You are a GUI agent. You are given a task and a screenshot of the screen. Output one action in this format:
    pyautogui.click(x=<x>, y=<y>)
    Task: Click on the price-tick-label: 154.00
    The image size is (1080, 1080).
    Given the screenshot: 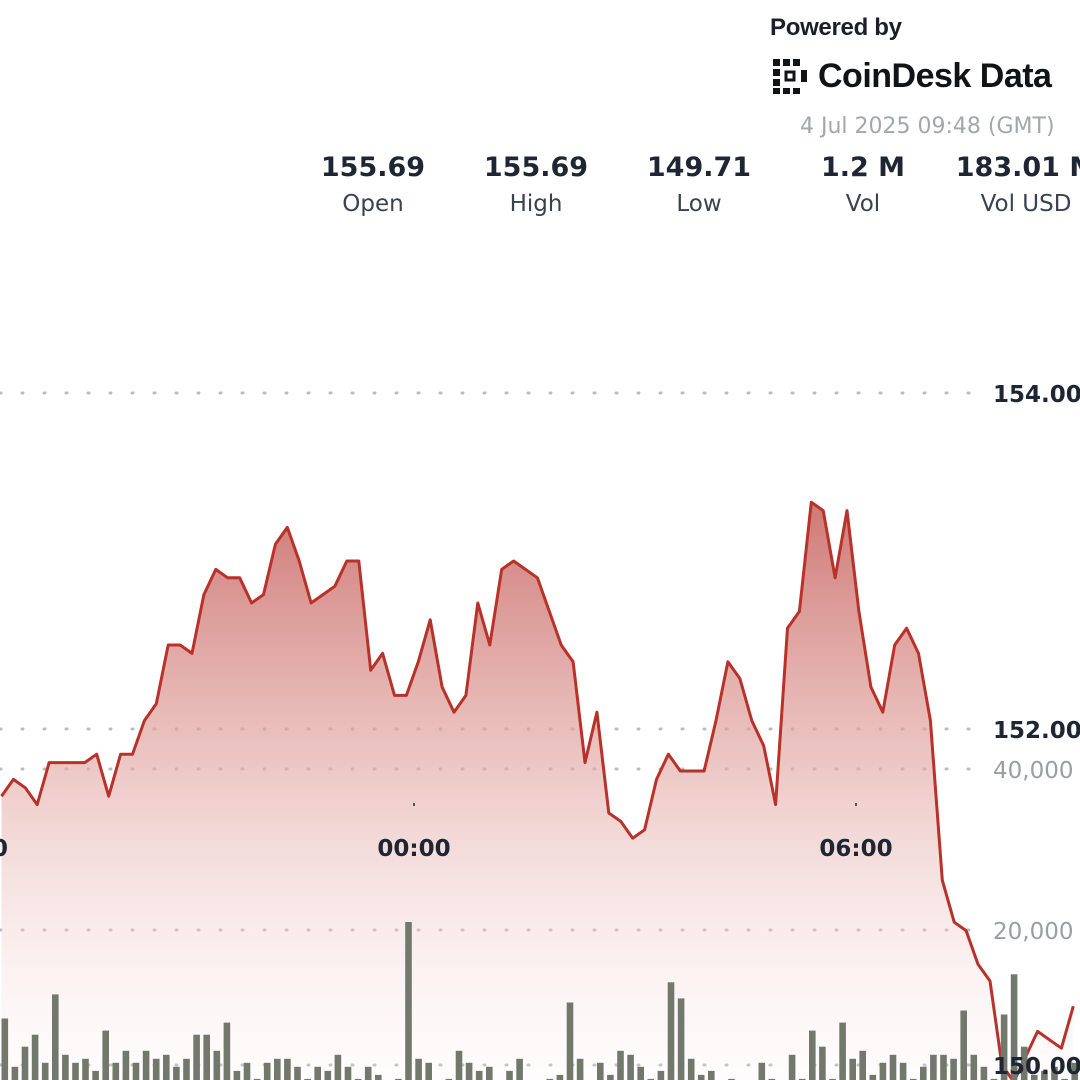 What is the action you would take?
    pyautogui.click(x=1036, y=395)
    